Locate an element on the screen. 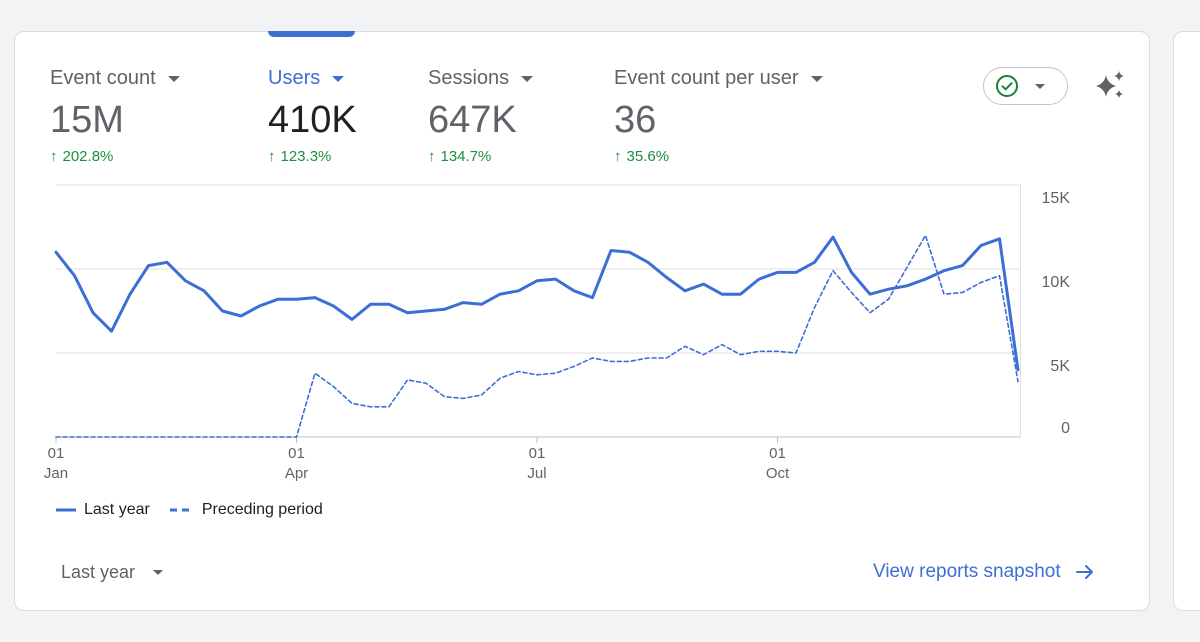 This screenshot has width=1200, height=642. view-reports-snapshot-label: View reports snapshot is located at coordinates (967, 571).